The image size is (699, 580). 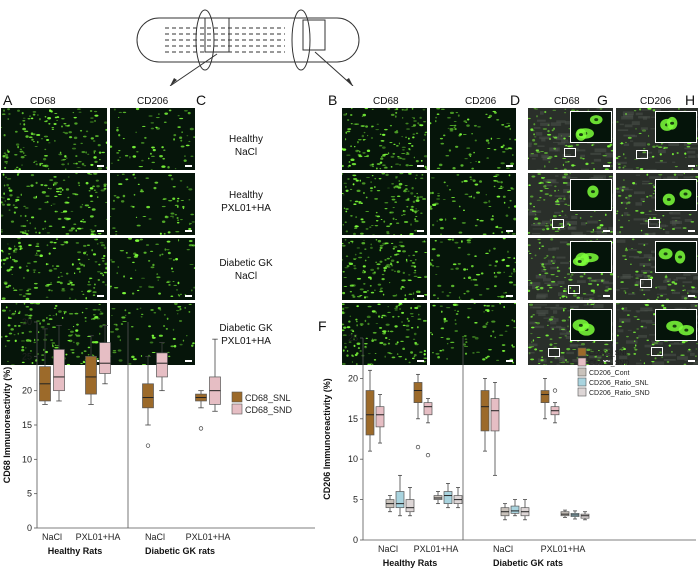 What do you see at coordinates (355, 540) in the screenshot?
I see `y-tick-label: 0` at bounding box center [355, 540].